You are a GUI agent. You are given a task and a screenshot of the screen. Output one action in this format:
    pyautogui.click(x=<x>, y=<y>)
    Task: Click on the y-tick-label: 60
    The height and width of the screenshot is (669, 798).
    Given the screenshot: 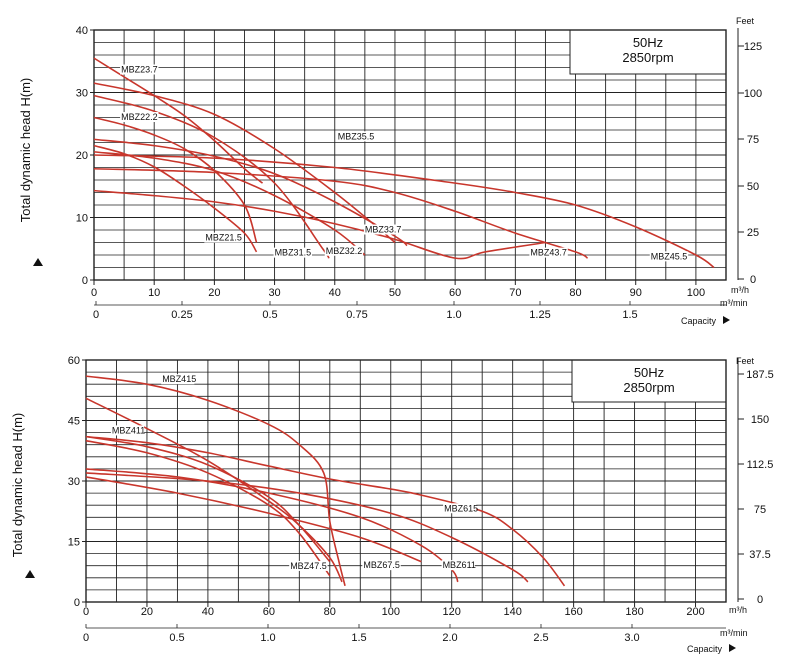 What is the action you would take?
    pyautogui.click(x=74, y=361)
    